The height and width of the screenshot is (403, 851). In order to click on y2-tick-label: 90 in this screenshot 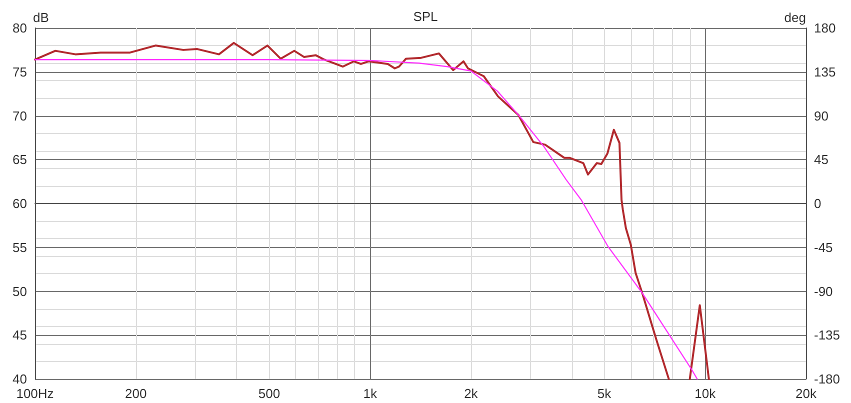, I will do `click(821, 116)`.